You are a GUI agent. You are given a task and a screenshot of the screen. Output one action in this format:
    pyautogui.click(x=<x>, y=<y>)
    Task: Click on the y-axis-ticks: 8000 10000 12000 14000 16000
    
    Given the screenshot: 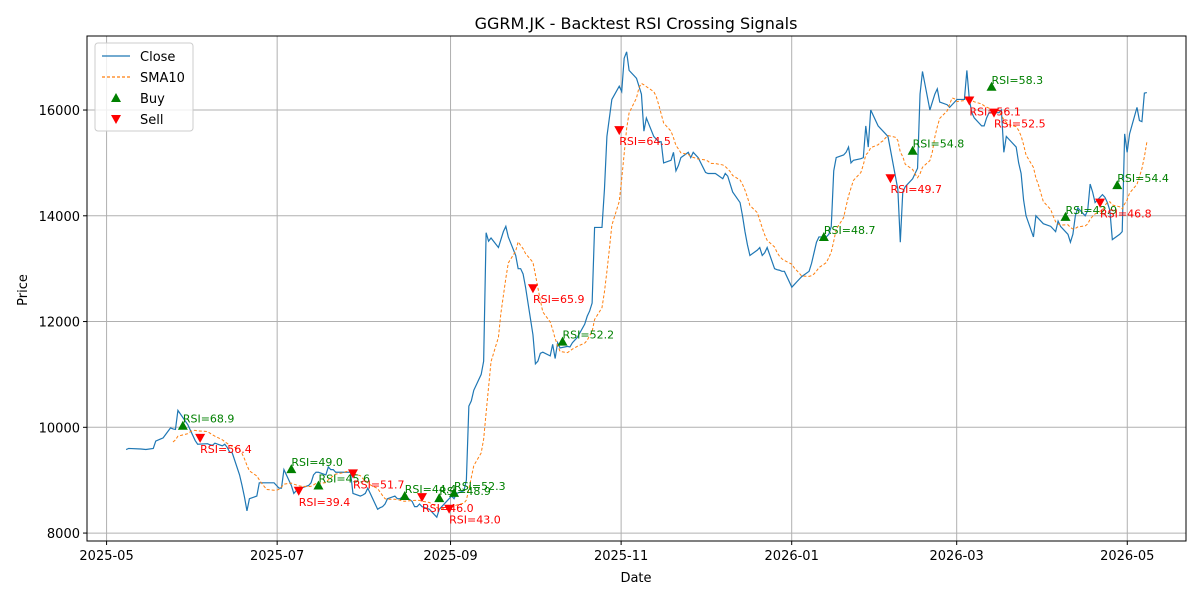 What is the action you would take?
    pyautogui.click(x=63, y=323)
    